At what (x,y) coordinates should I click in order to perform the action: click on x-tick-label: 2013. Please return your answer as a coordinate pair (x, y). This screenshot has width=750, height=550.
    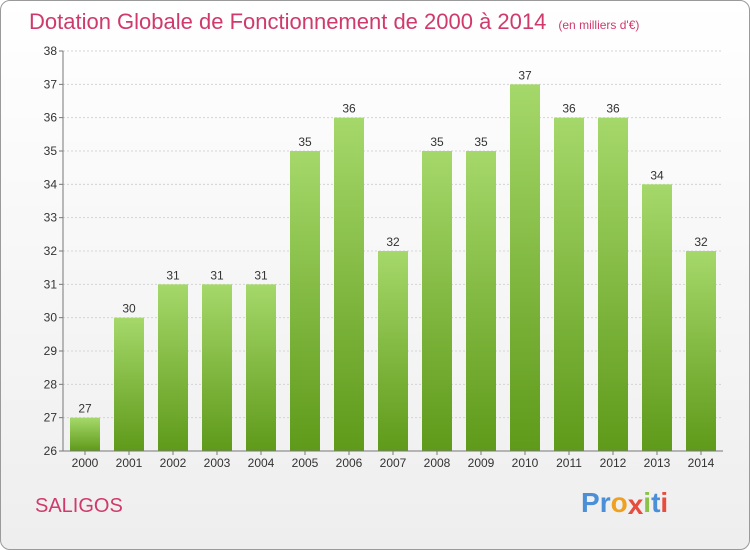
    Looking at the image, I should click on (657, 463).